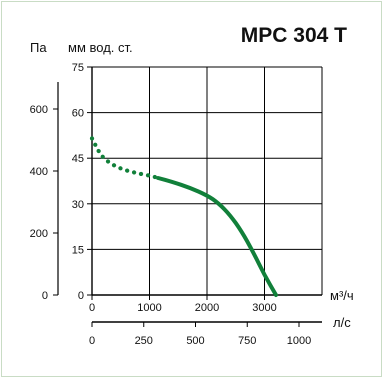 The image size is (385, 380). What do you see at coordinates (78, 250) in the screenshot?
I see `y-mm-tick-label: 15` at bounding box center [78, 250].